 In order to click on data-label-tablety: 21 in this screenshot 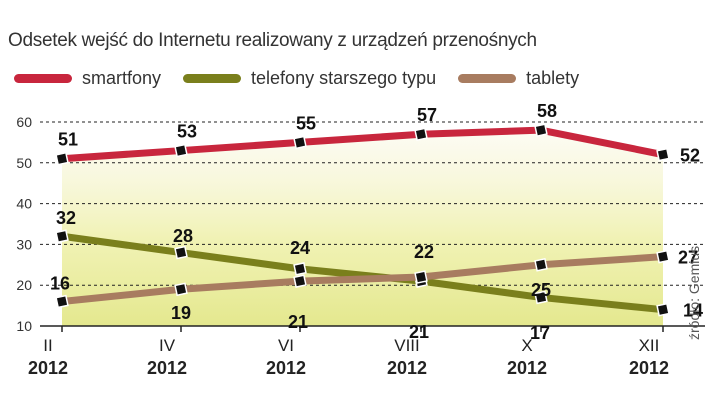, I will do `click(298, 322)`.